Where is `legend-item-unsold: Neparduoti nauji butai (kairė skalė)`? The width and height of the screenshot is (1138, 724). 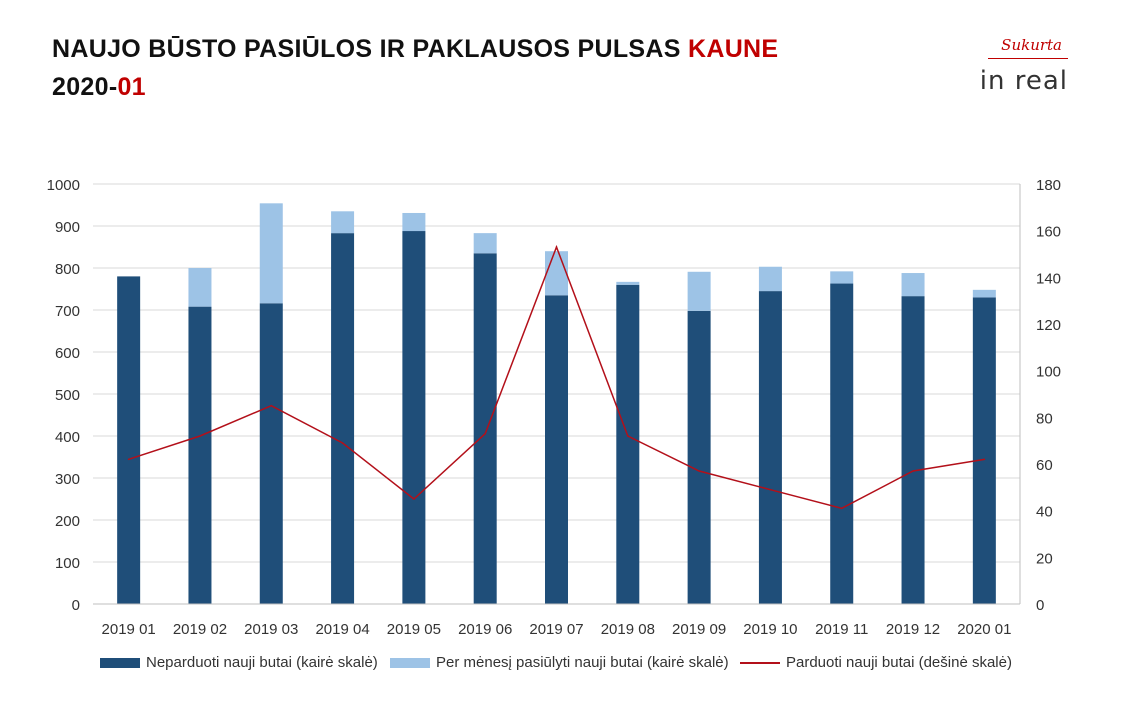 legend-item-unsold: Neparduoti nauji butai (kairė skalė) is located at coordinates (239, 662).